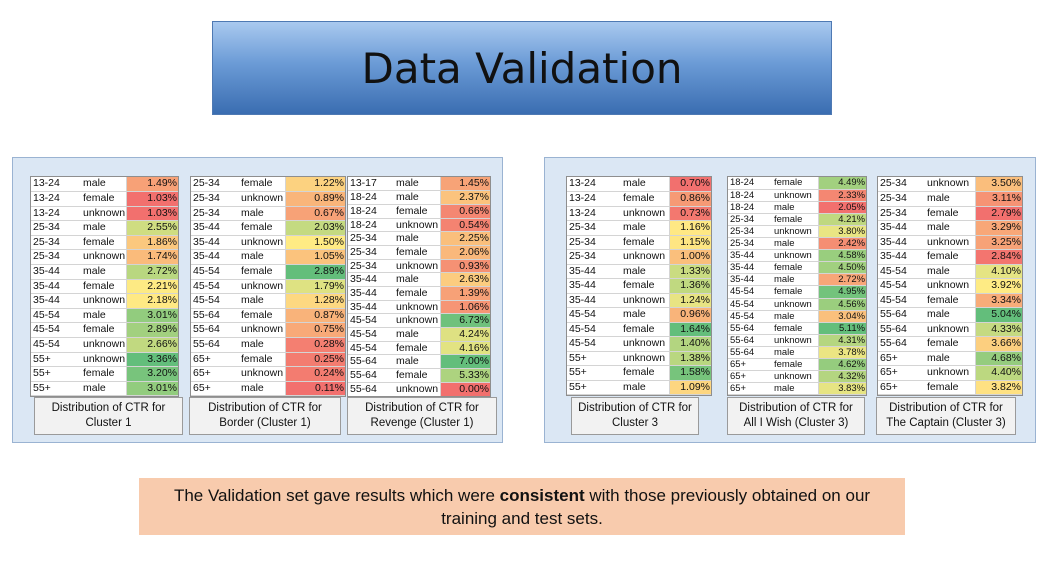 The image size is (1052, 572). I want to click on ctr-value-cell: 2.89%, so click(151, 330).